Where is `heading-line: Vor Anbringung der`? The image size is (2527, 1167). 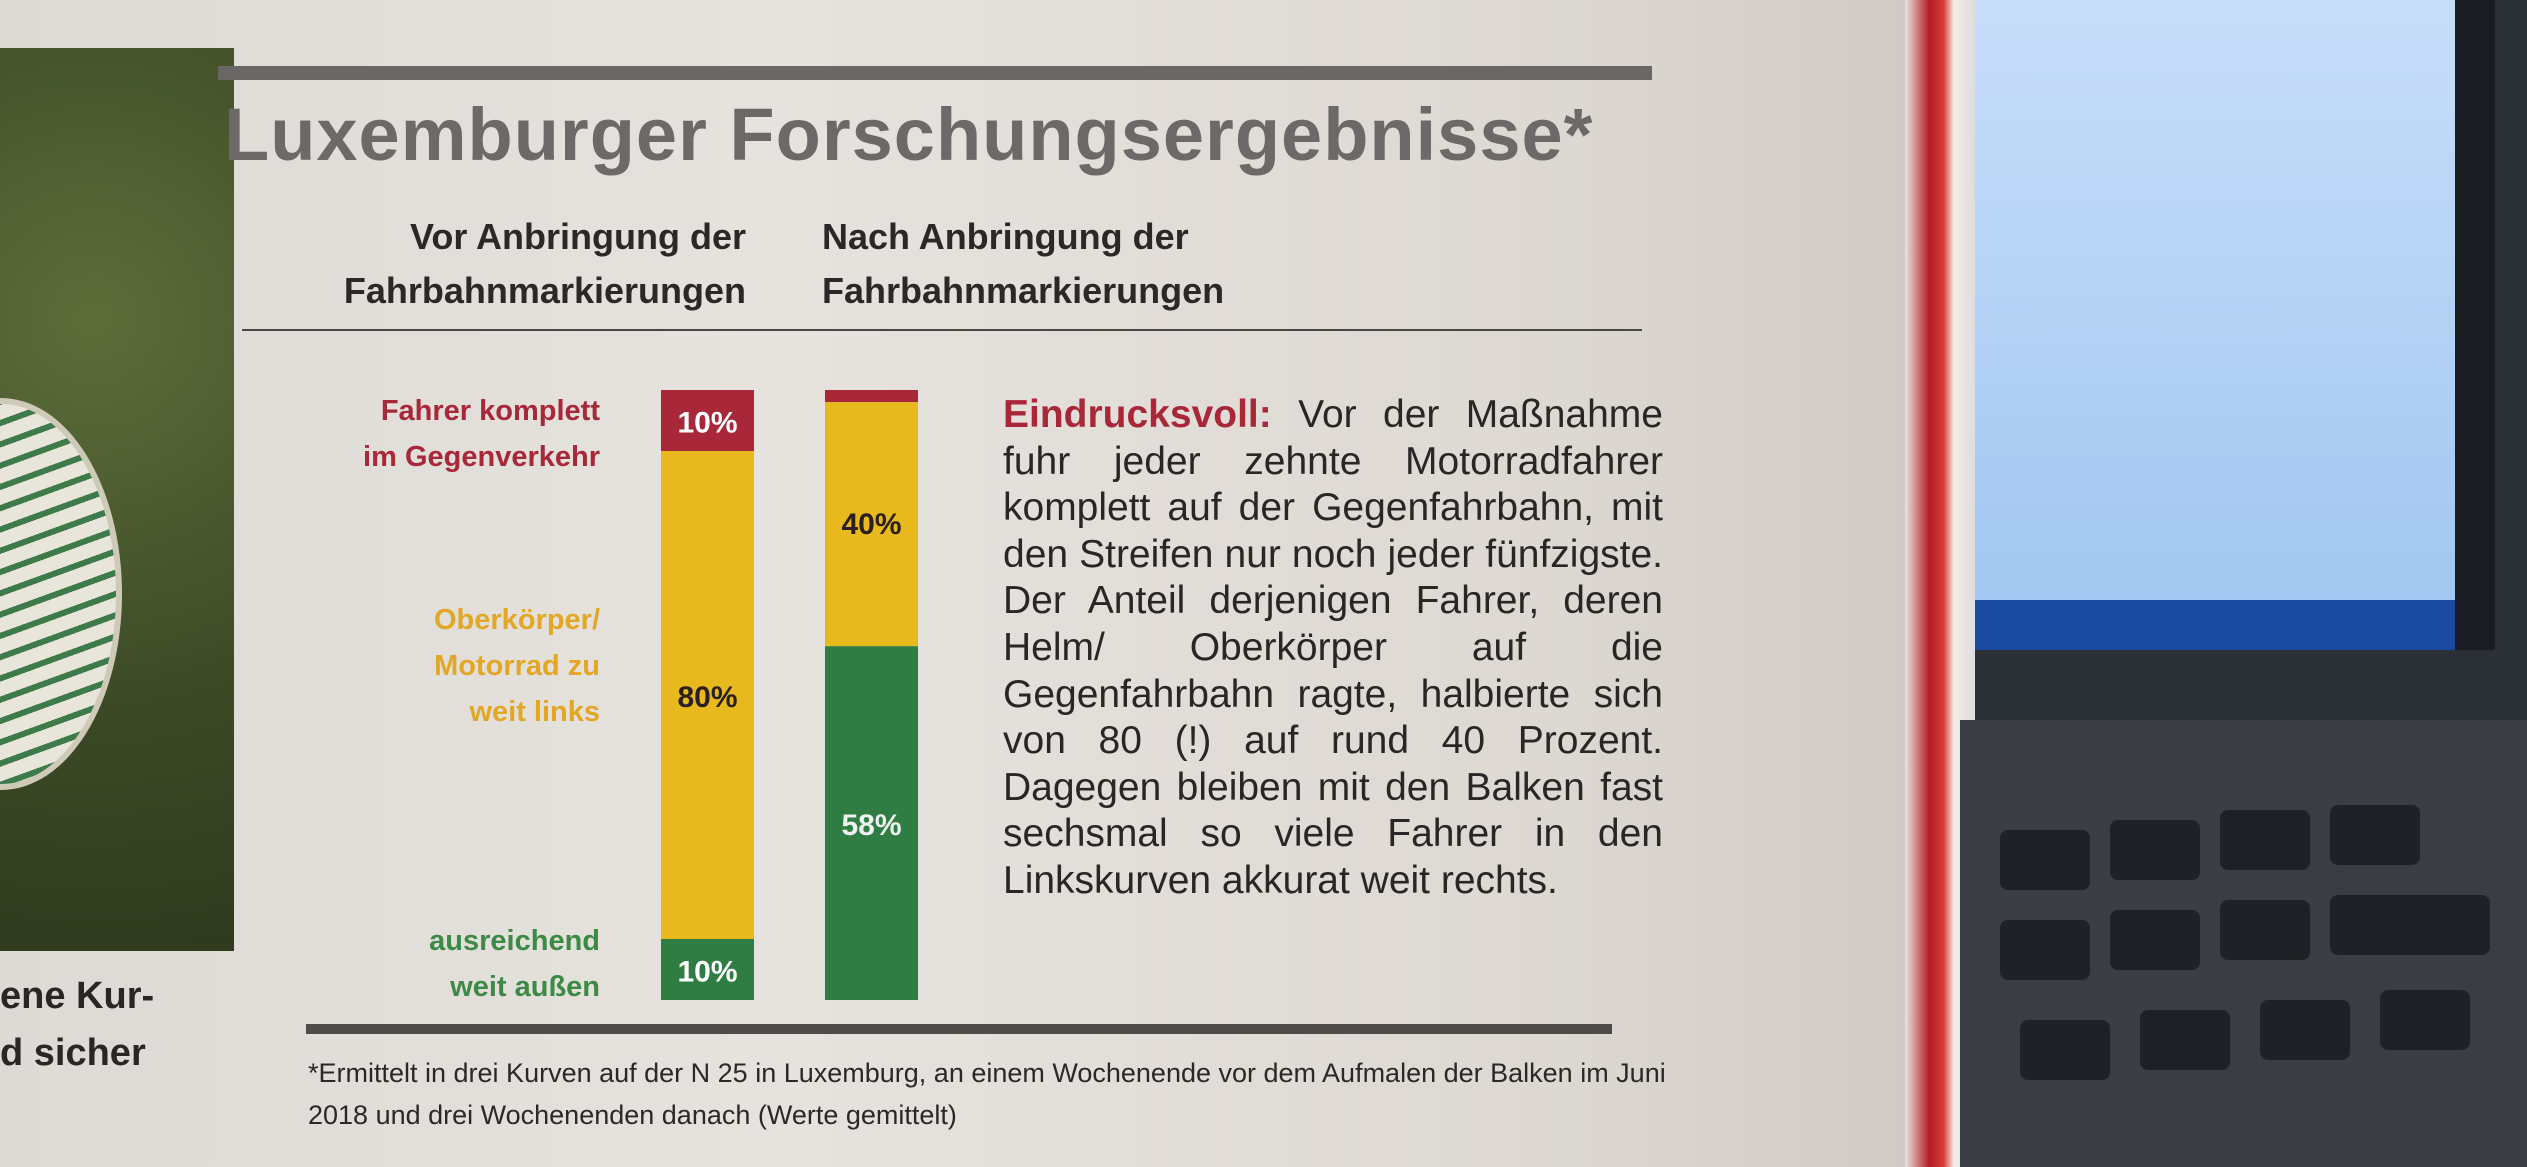
heading-line: Vor Anbringung der is located at coordinates (578, 236).